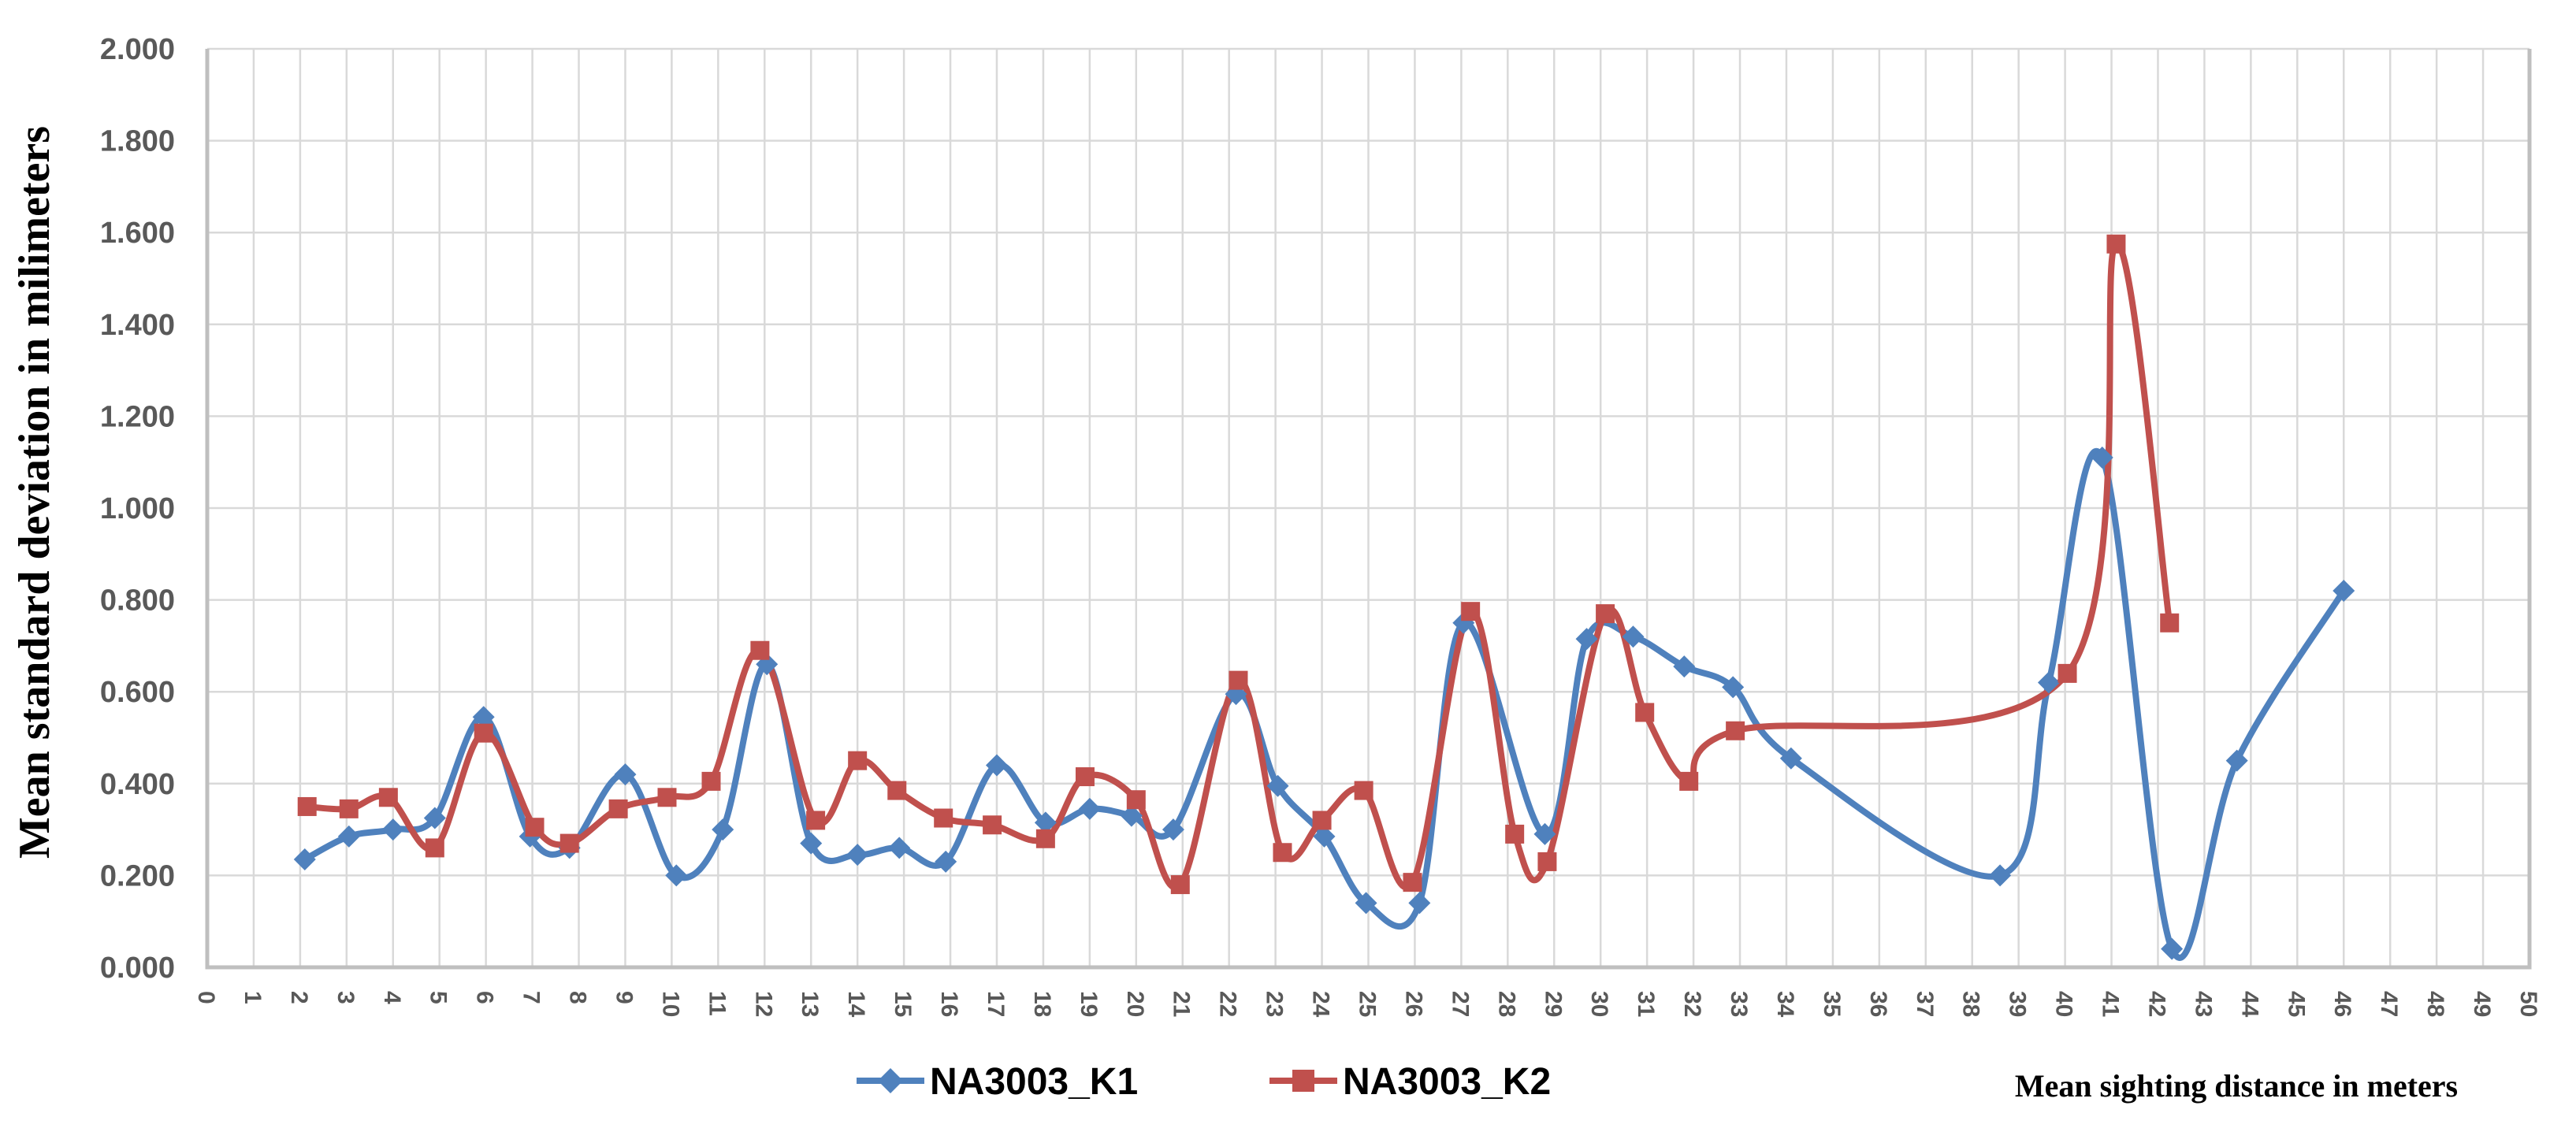 This screenshot has width=2576, height=1128. What do you see at coordinates (2018, 1004) in the screenshot?
I see `x-tick-label: 39` at bounding box center [2018, 1004].